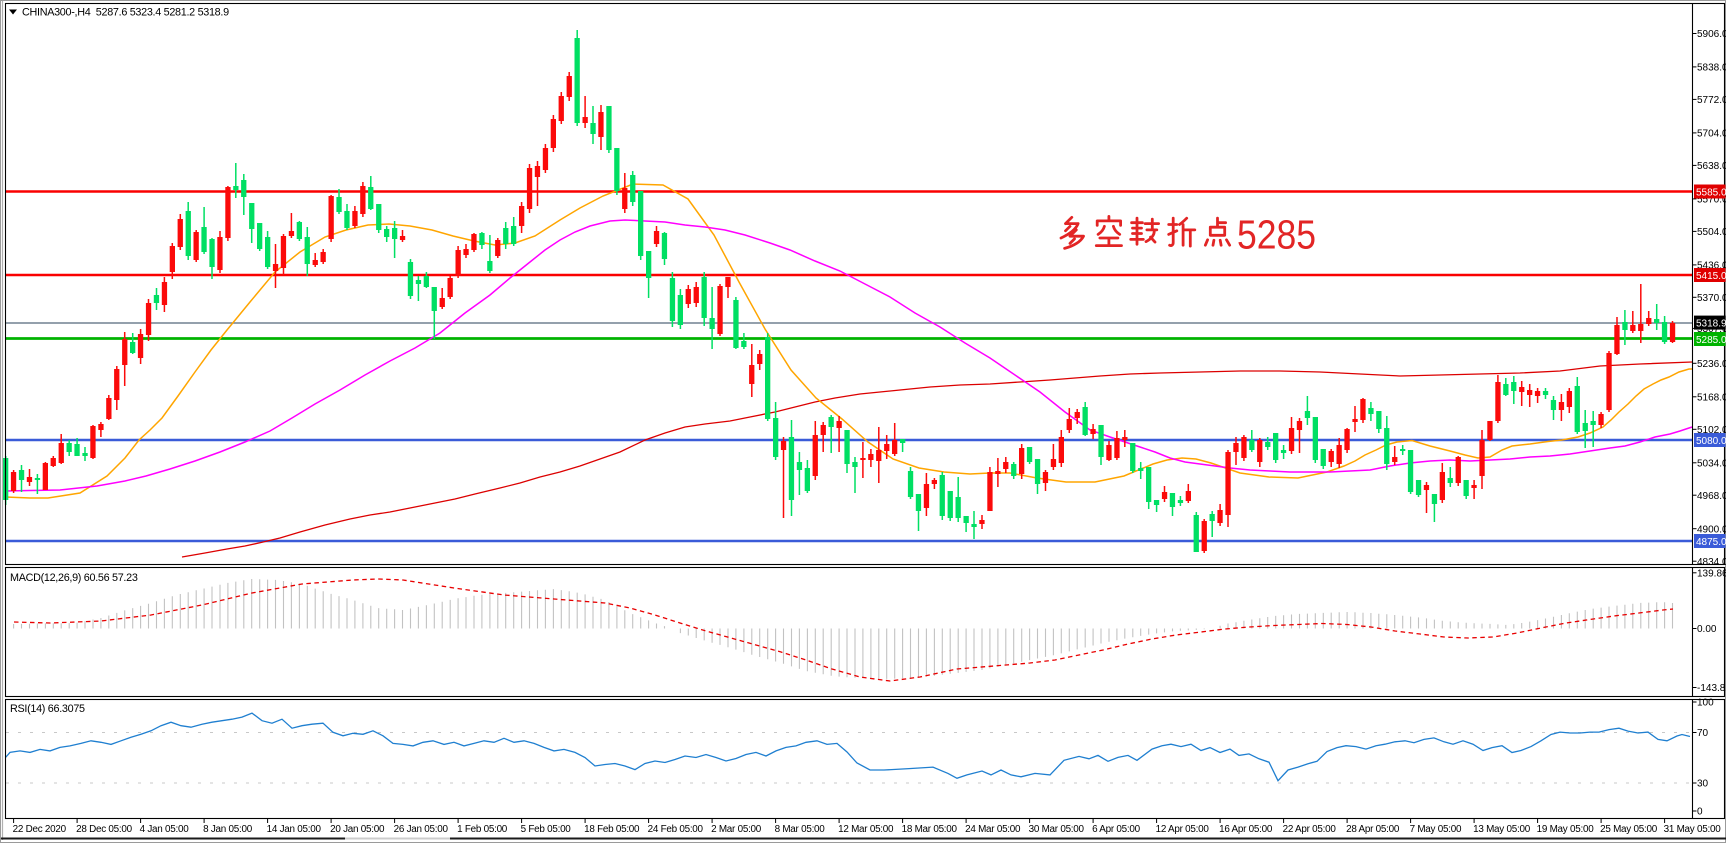  Describe the element at coordinates (165, 829) in the screenshot. I see `svg-text: 4 Jan 05:00` at that location.